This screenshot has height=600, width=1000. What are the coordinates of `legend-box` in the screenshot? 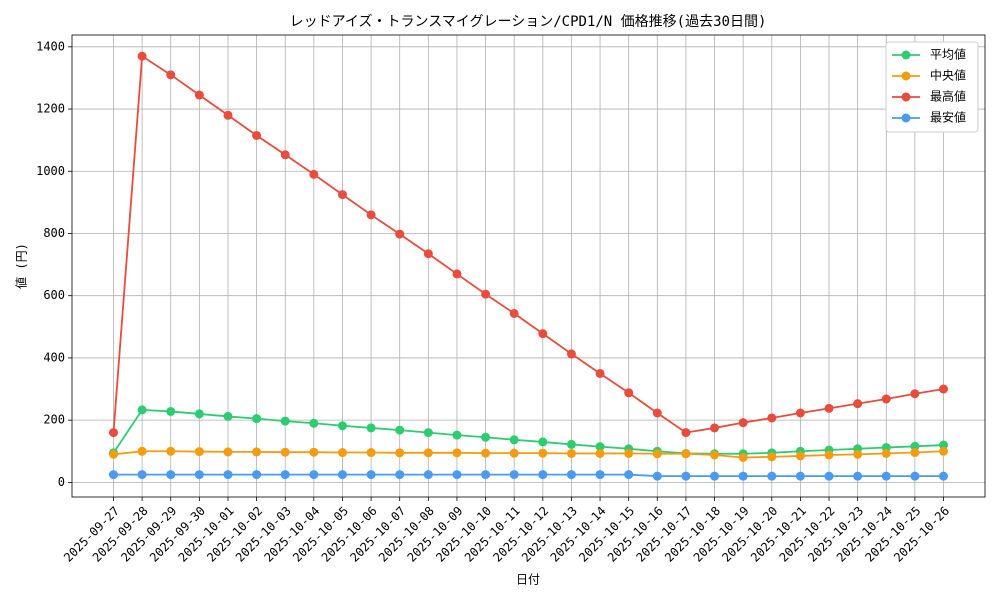 It's located at (932, 87).